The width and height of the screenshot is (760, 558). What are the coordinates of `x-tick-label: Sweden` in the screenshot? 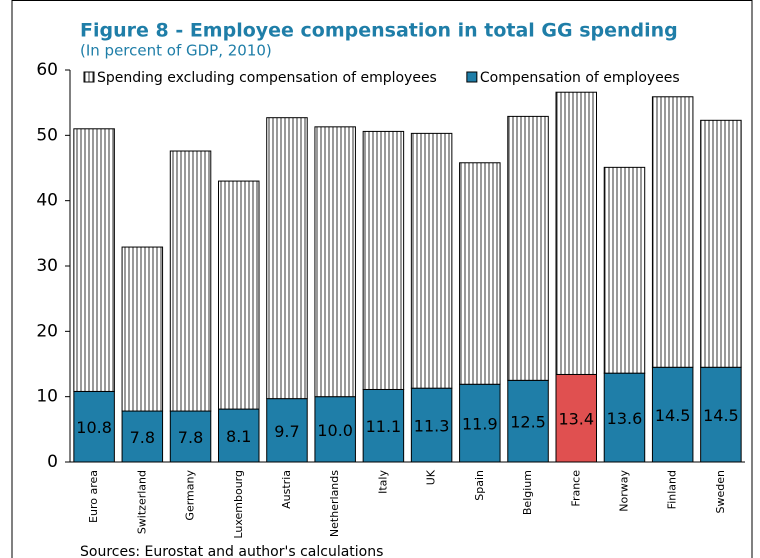 It's located at (720, 491).